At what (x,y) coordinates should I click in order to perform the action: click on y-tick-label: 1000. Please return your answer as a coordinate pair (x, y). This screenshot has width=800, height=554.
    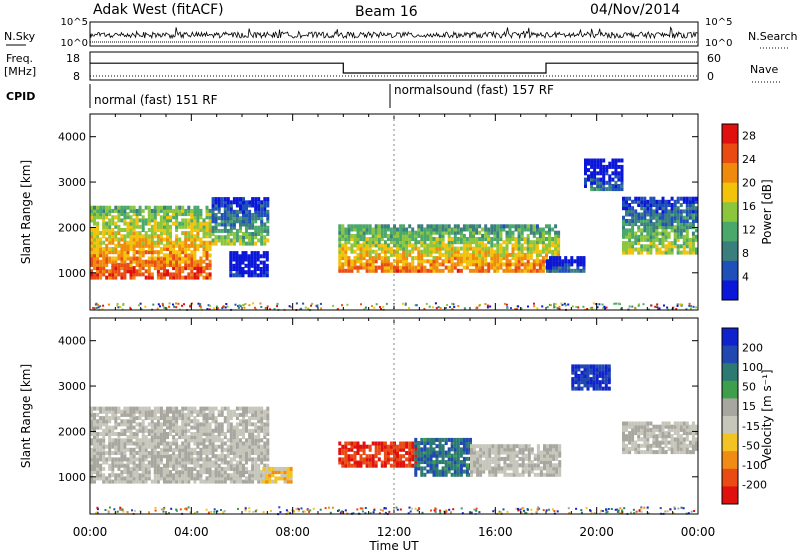
    Looking at the image, I should click on (72, 273).